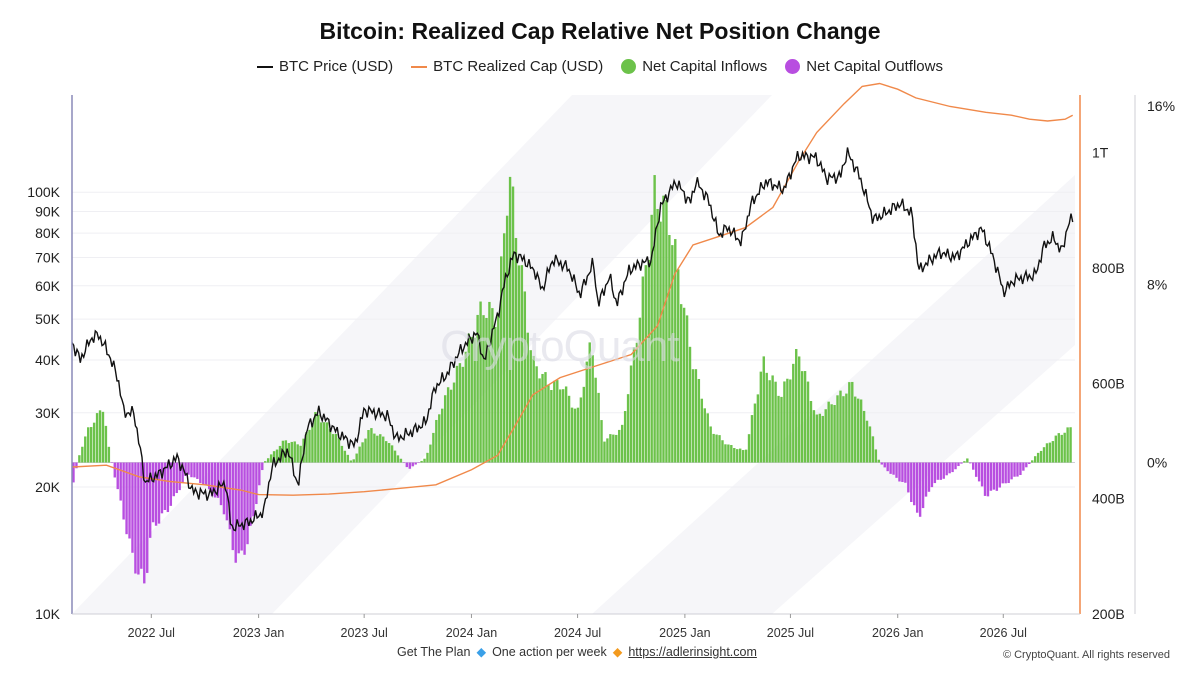  What do you see at coordinates (1086, 655) in the screenshot?
I see `copyright-text: © CryptoQuant. All rights reserved` at bounding box center [1086, 655].